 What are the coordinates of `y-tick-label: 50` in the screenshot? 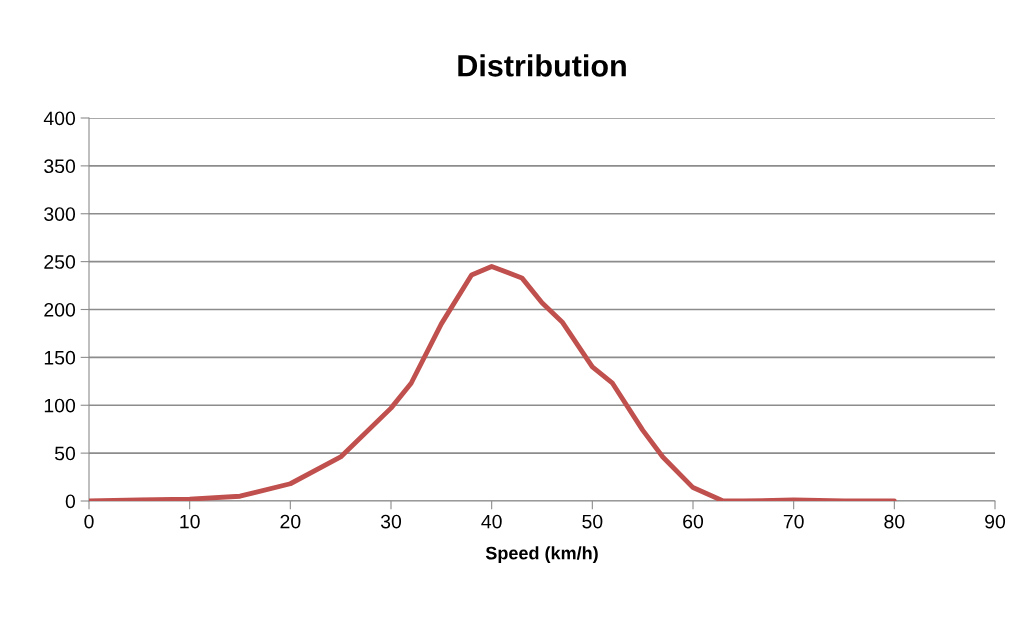 It's located at (65, 453).